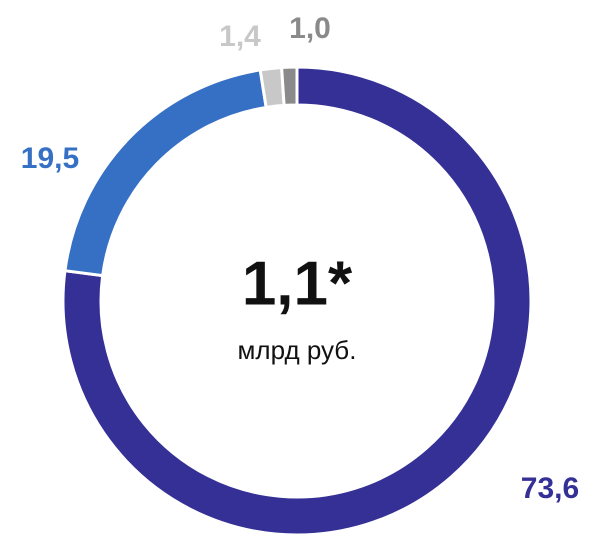 The height and width of the screenshot is (539, 597). I want to click on value-label: 1,4, so click(240, 36).